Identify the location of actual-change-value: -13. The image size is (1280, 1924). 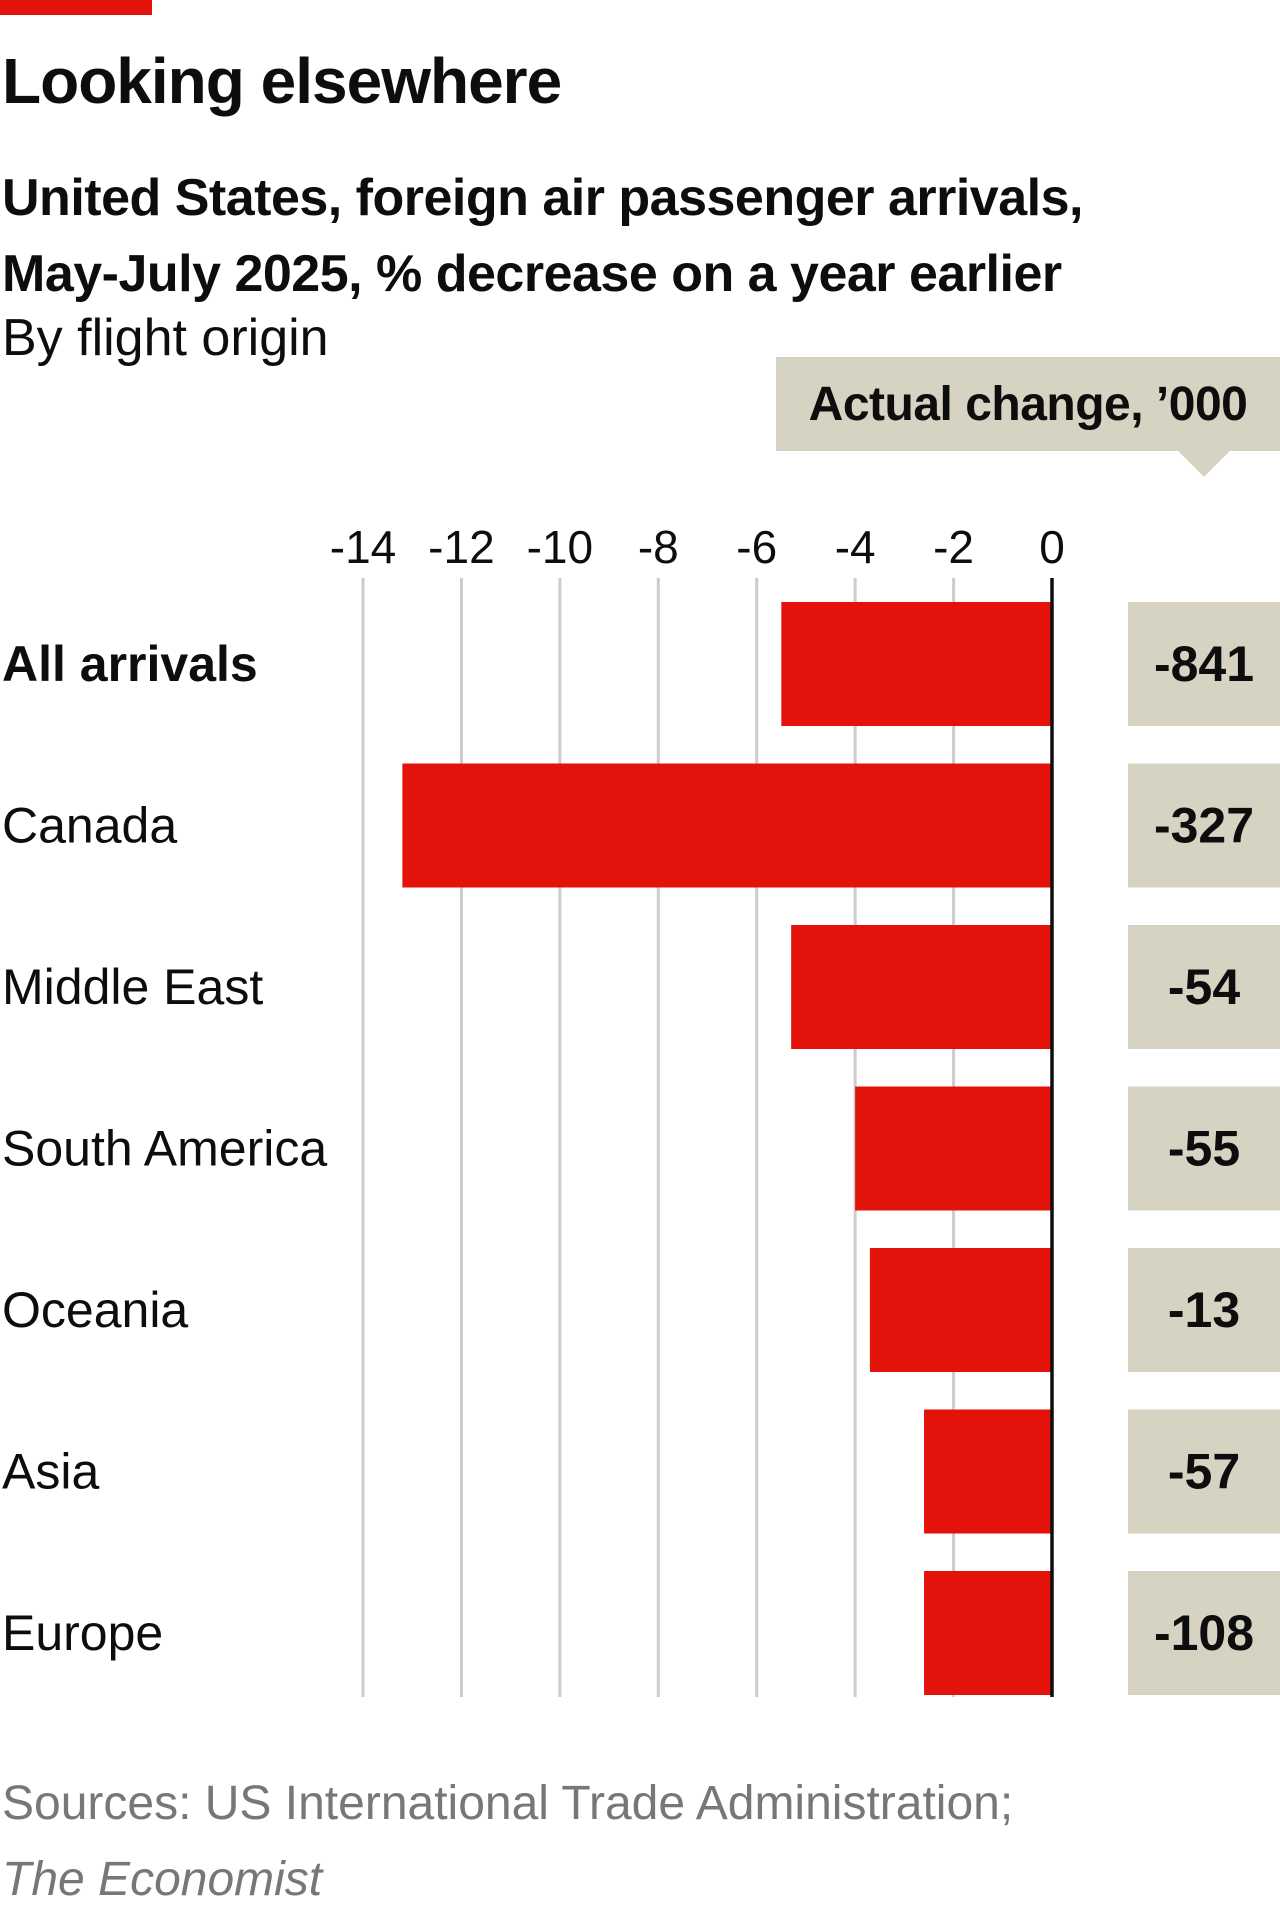
(1204, 1310).